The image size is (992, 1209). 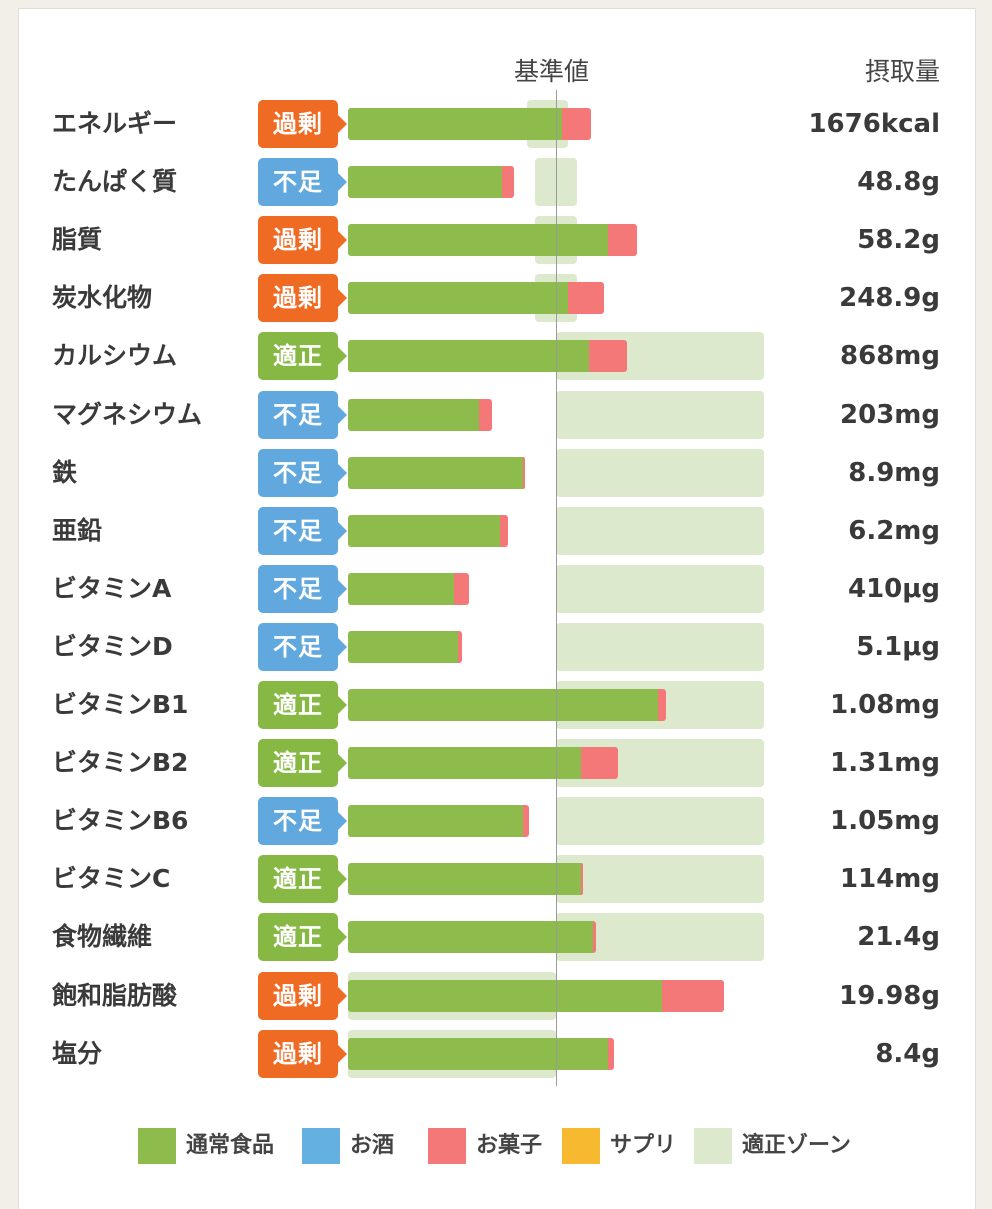 I want to click on nutrient-row: 食物繊維 適正 21.4g, so click(x=496, y=937).